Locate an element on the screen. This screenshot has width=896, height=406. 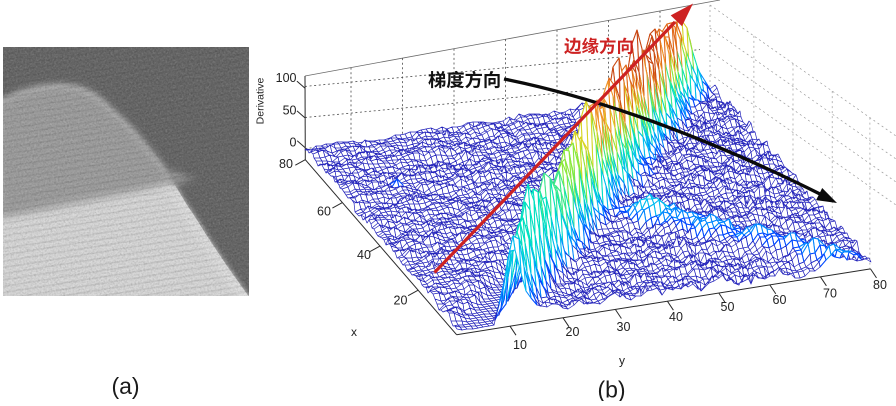
svg-text: x is located at coordinates (354, 332).